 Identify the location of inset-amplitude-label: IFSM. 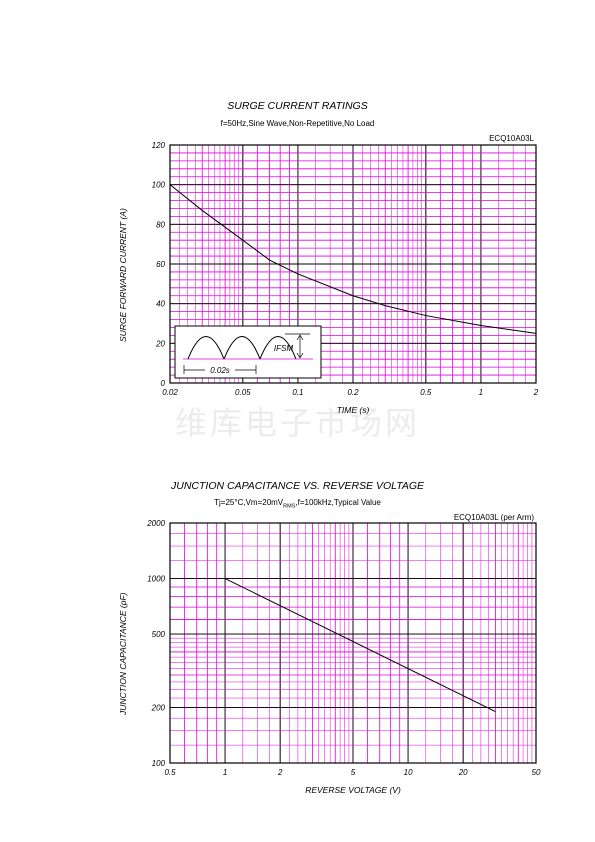
(283, 348).